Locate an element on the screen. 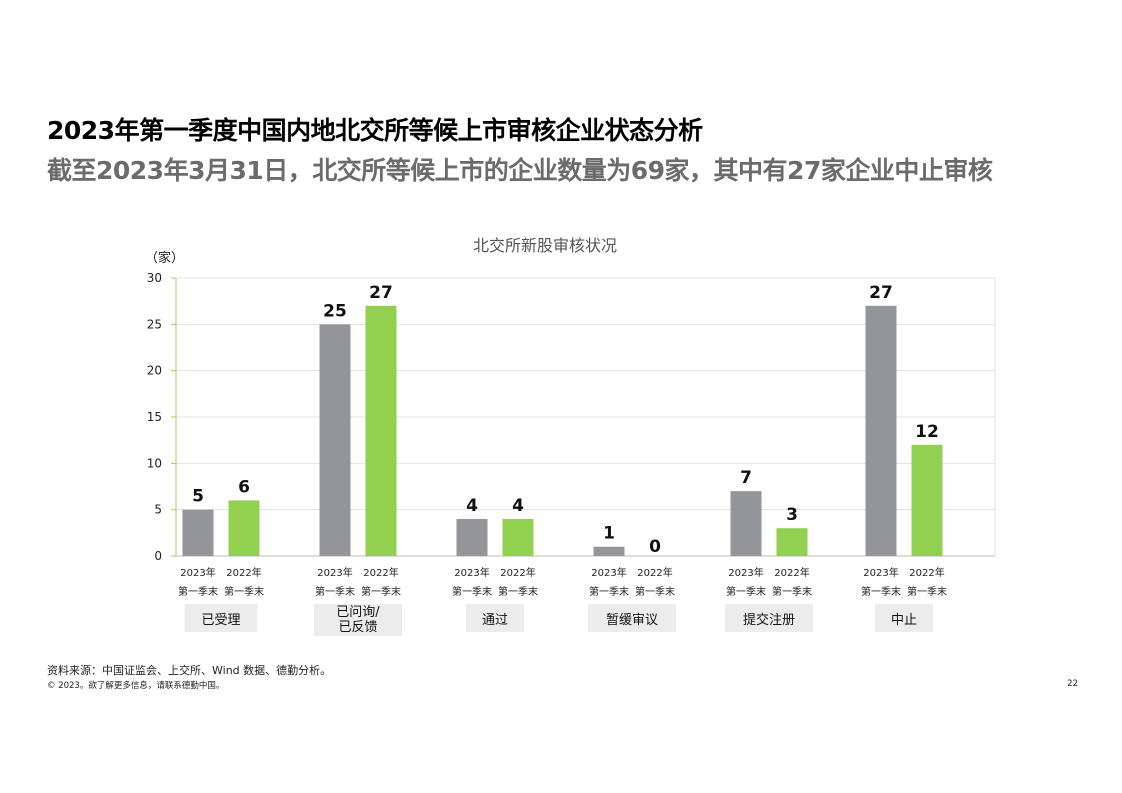 This screenshot has width=1122, height=793. y-tick-label: 20 is located at coordinates (154, 371).